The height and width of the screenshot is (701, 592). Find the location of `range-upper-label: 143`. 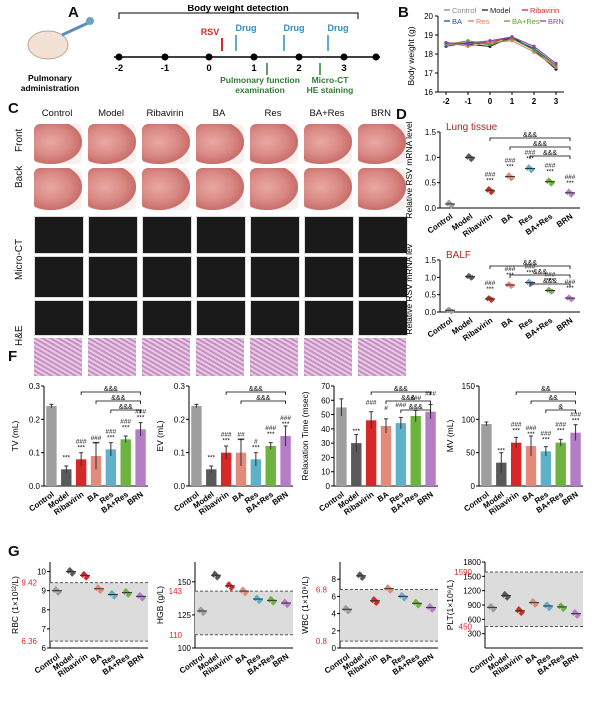

range-upper-label: 143 is located at coordinates (176, 591).